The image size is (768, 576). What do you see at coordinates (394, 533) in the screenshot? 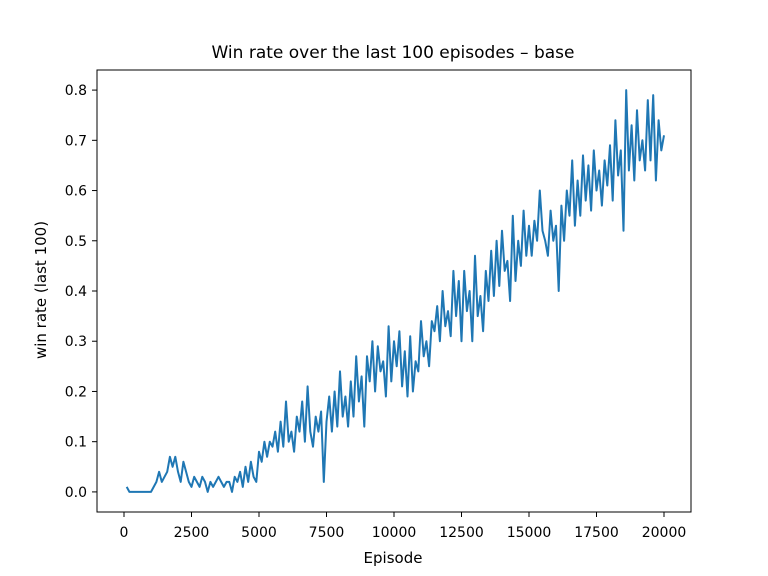
I see `x-tick-label: 10000` at bounding box center [394, 533].